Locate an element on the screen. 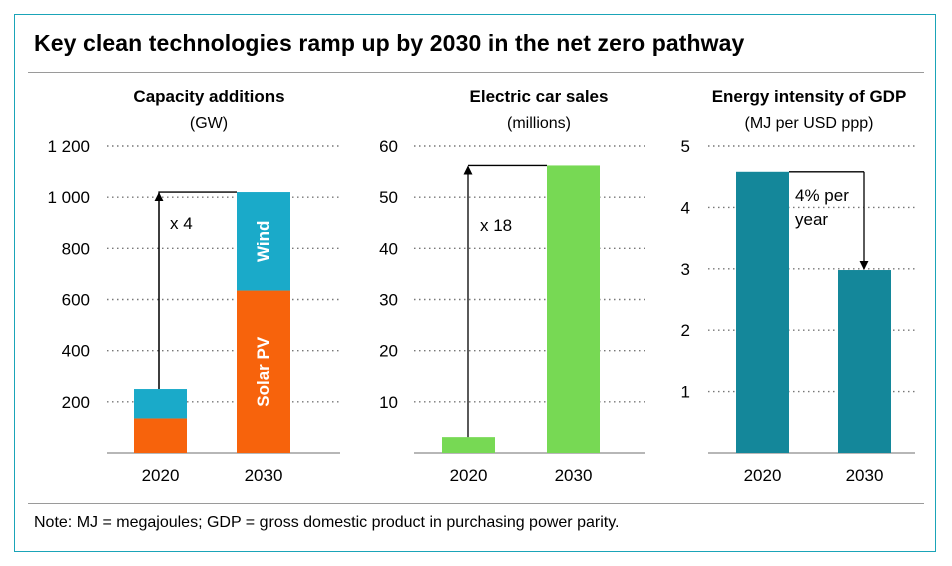 The height and width of the screenshot is (566, 952). chart1-bar-wind-2030 is located at coordinates (263, 241).